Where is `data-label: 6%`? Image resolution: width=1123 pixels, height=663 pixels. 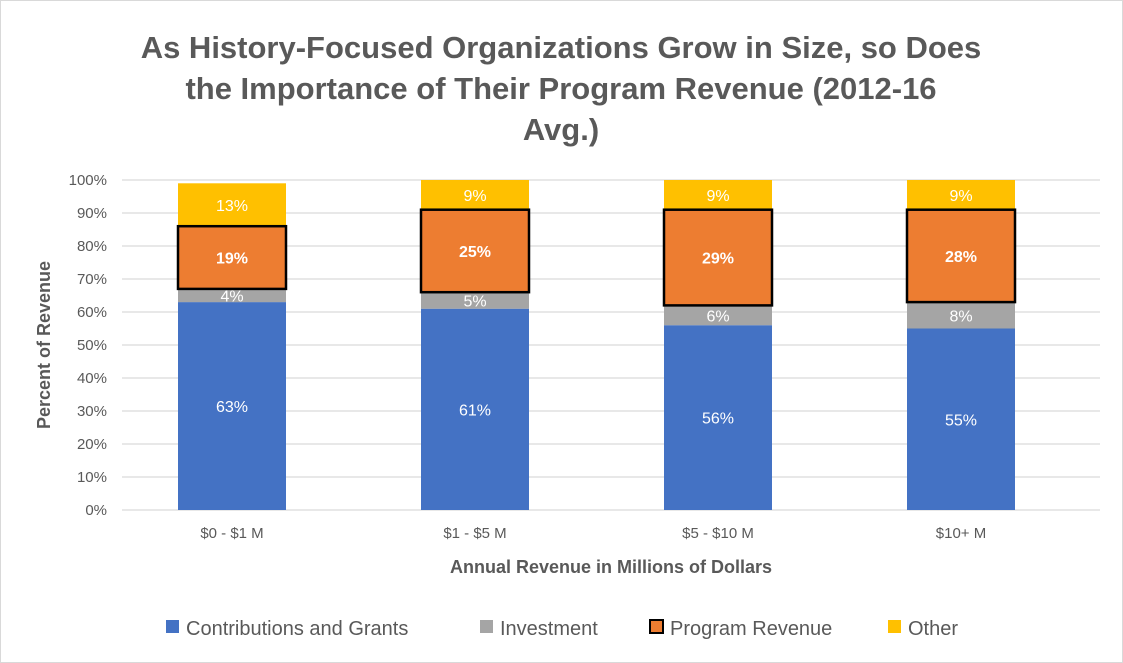 data-label: 6% is located at coordinates (717, 316).